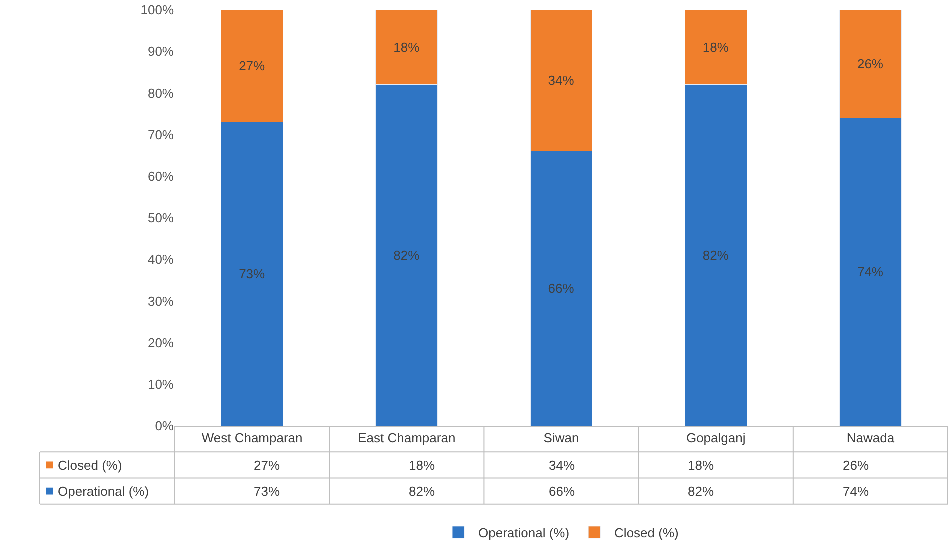 This screenshot has height=550, width=951. I want to click on legend-label: Closed (%), so click(90, 465).